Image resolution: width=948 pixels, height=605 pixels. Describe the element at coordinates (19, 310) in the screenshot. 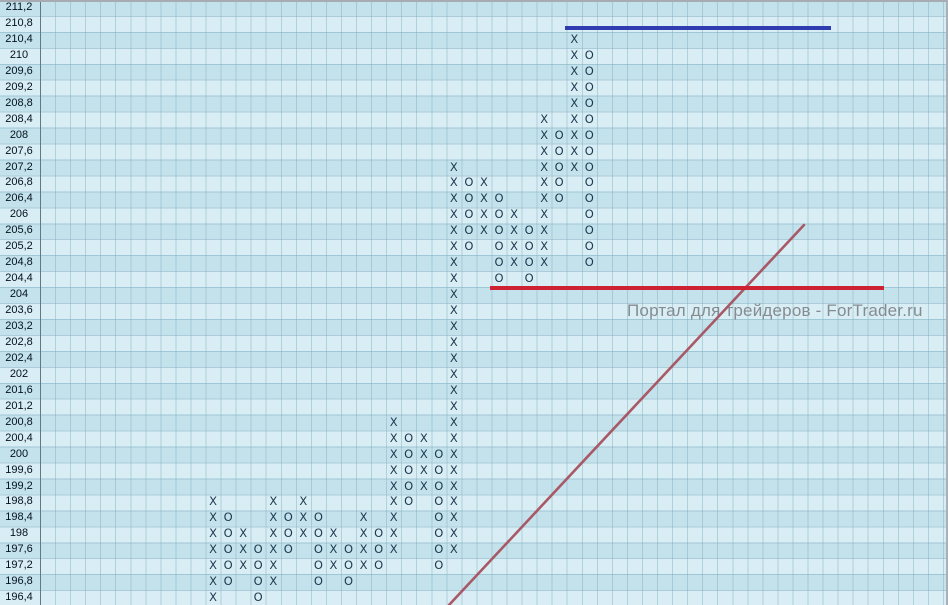

I see `y-axis-label: 203,6` at that location.